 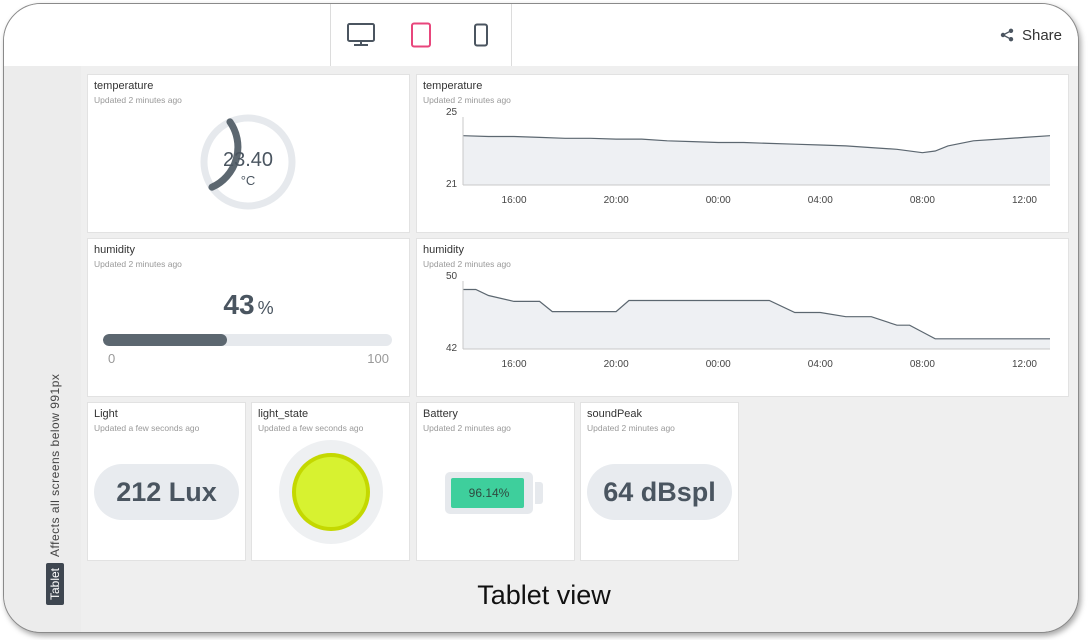 What do you see at coordinates (265, 308) in the screenshot?
I see `humidity-unit: %` at bounding box center [265, 308].